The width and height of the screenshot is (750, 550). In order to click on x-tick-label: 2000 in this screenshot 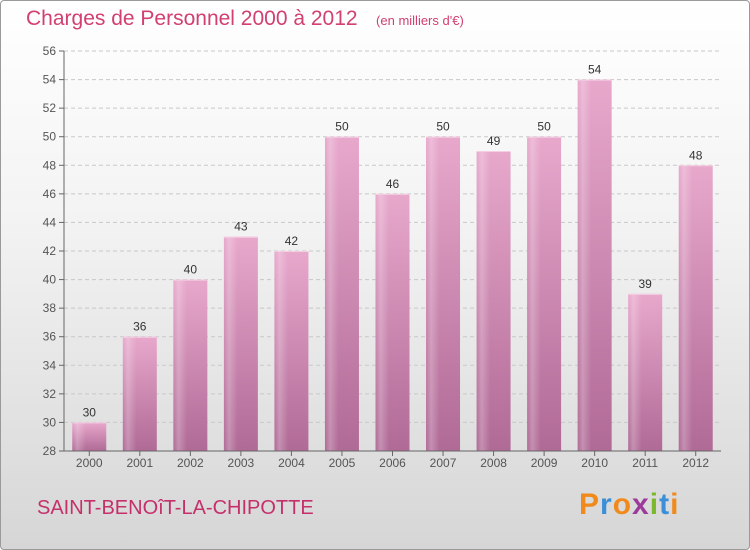, I will do `click(89, 463)`.